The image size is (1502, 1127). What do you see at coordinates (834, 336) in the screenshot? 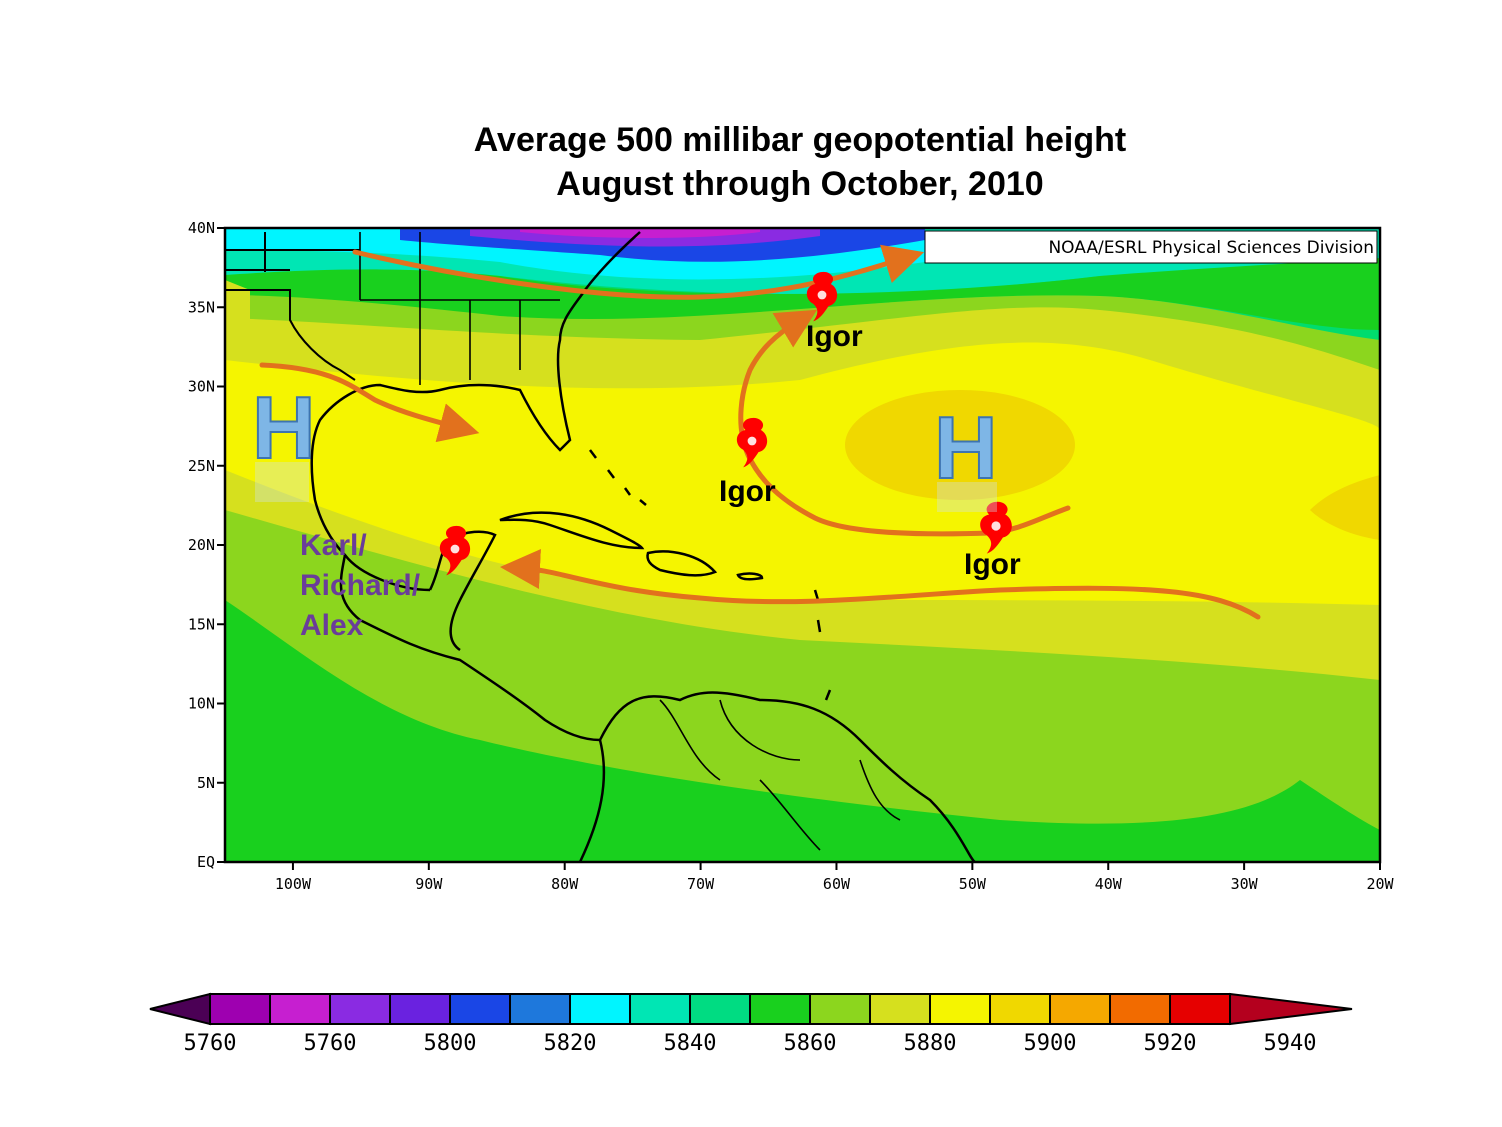
I see `label-igor-north: Igor` at bounding box center [834, 336].